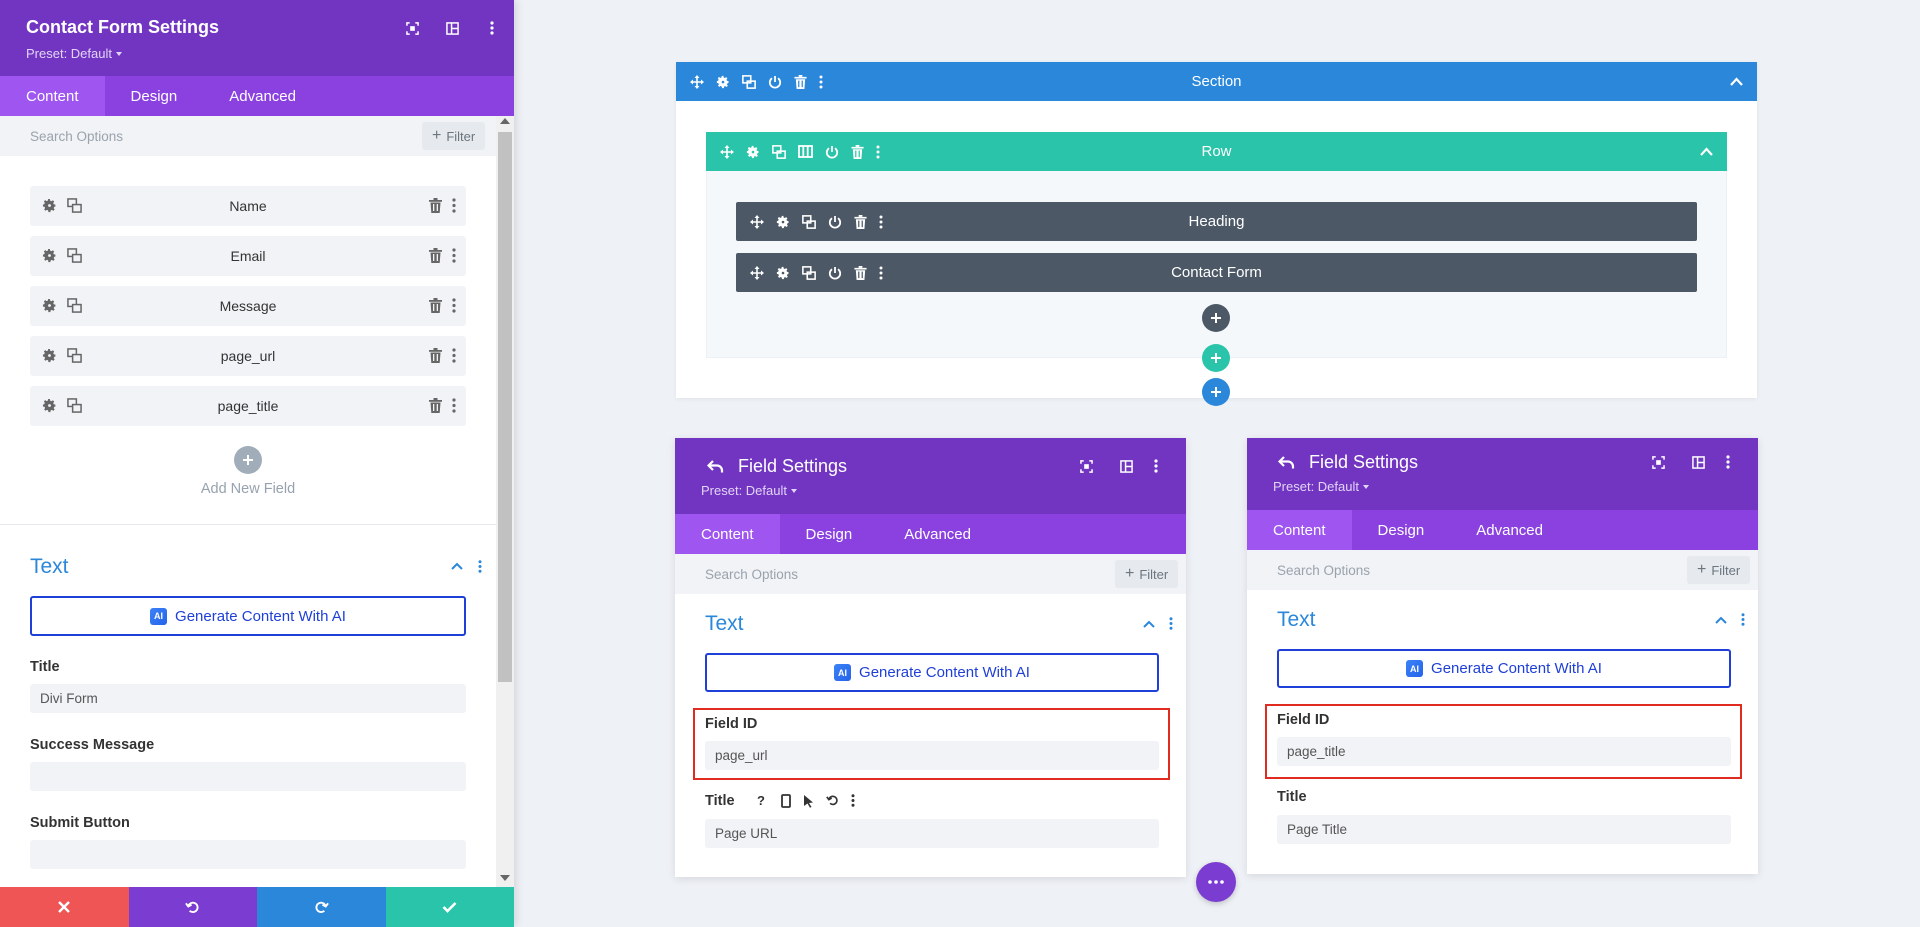 Image resolution: width=1920 pixels, height=927 pixels. Describe the element at coordinates (248, 356) in the screenshot. I see `list-item: page_url` at that location.